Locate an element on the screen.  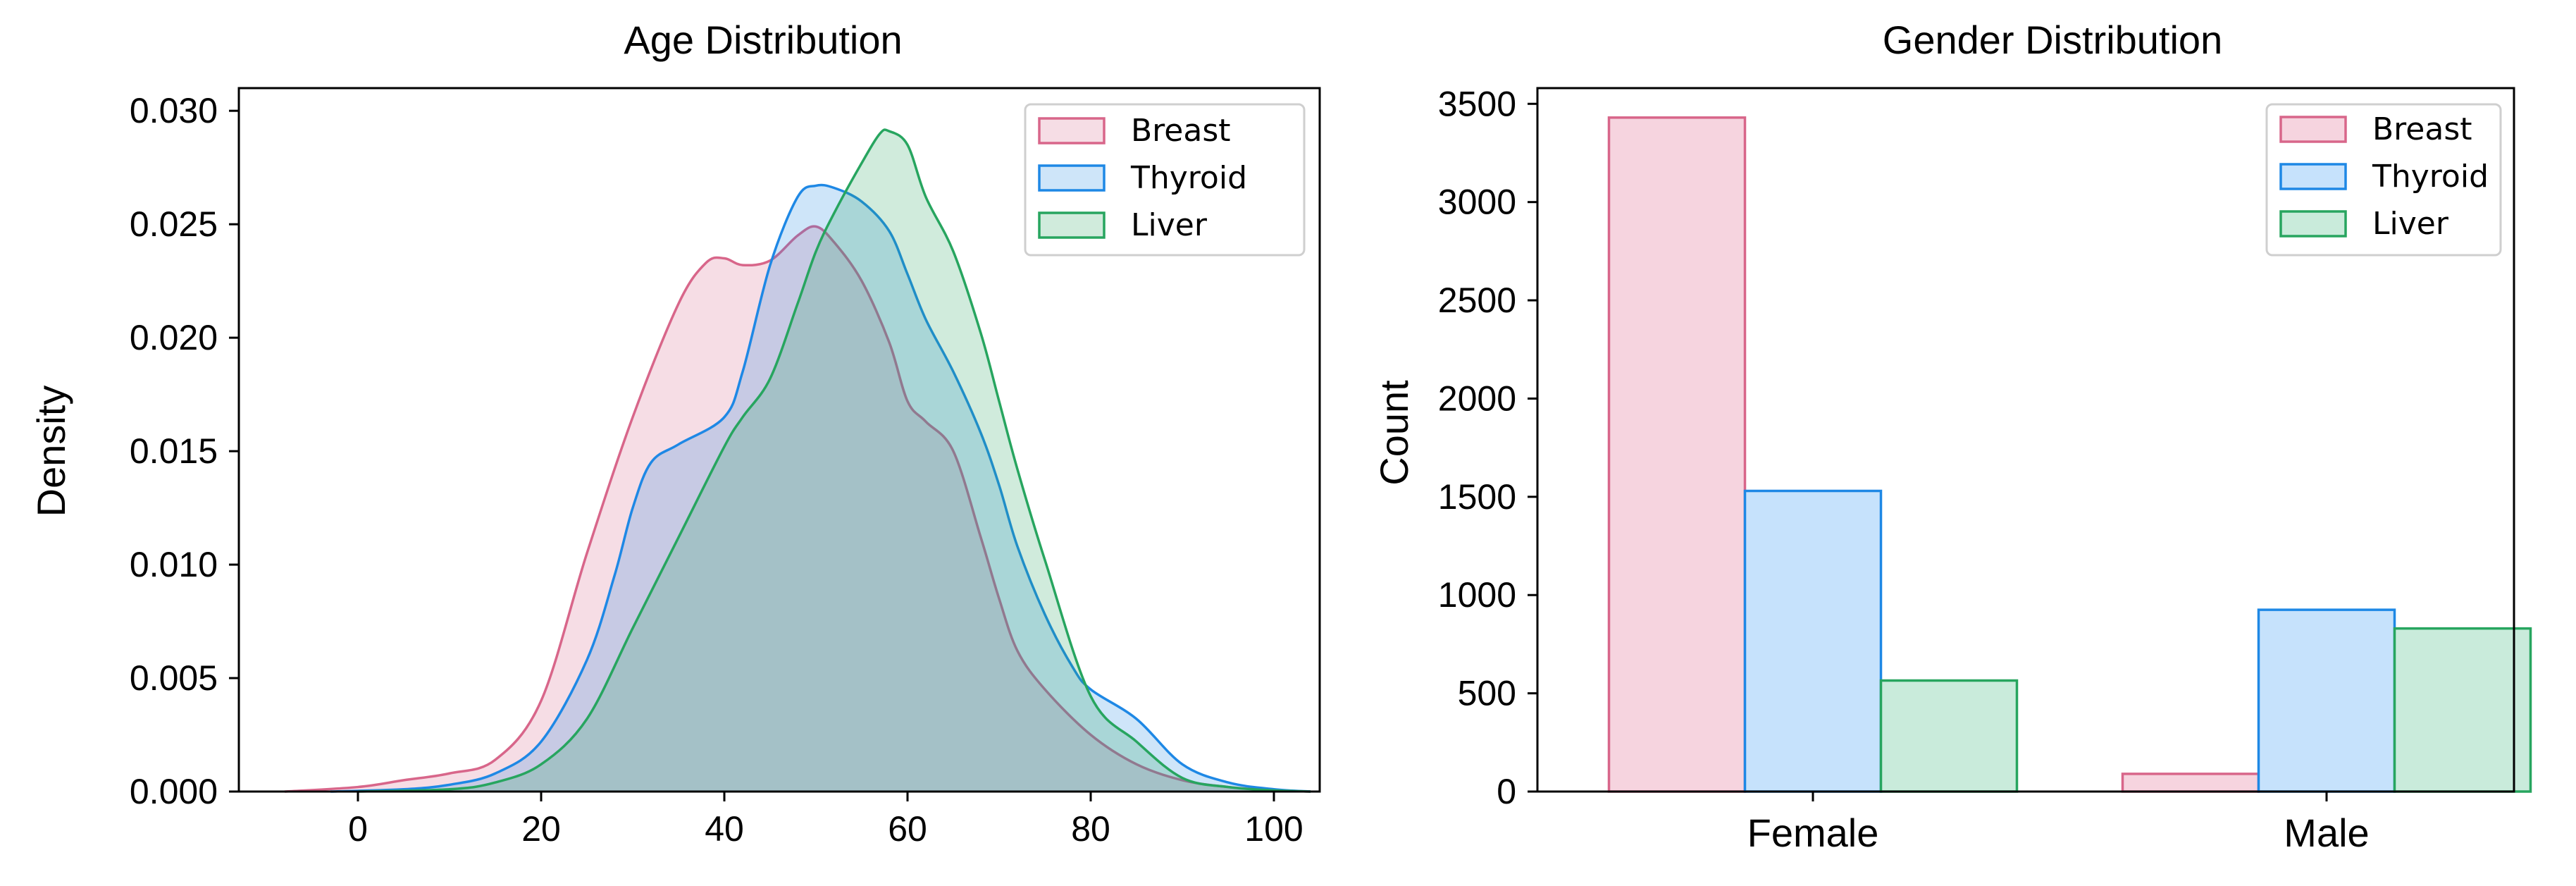
bar-breast-female is located at coordinates (1677, 454).